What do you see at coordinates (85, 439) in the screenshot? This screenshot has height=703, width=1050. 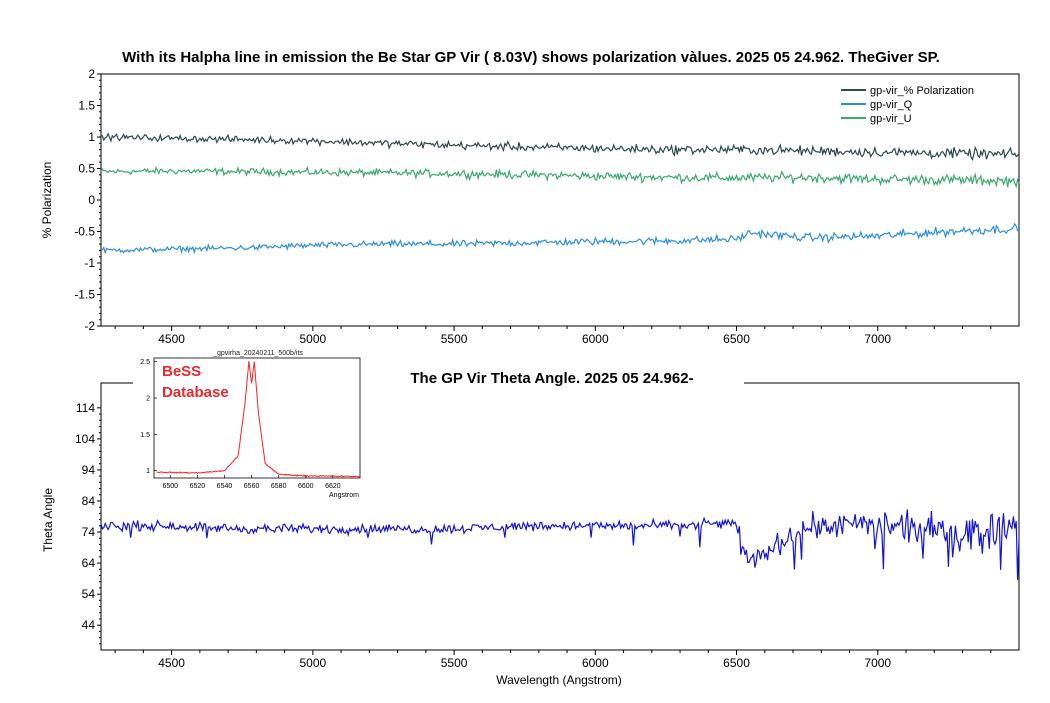 I see `bottom-y-tick-label: 104` at bounding box center [85, 439].